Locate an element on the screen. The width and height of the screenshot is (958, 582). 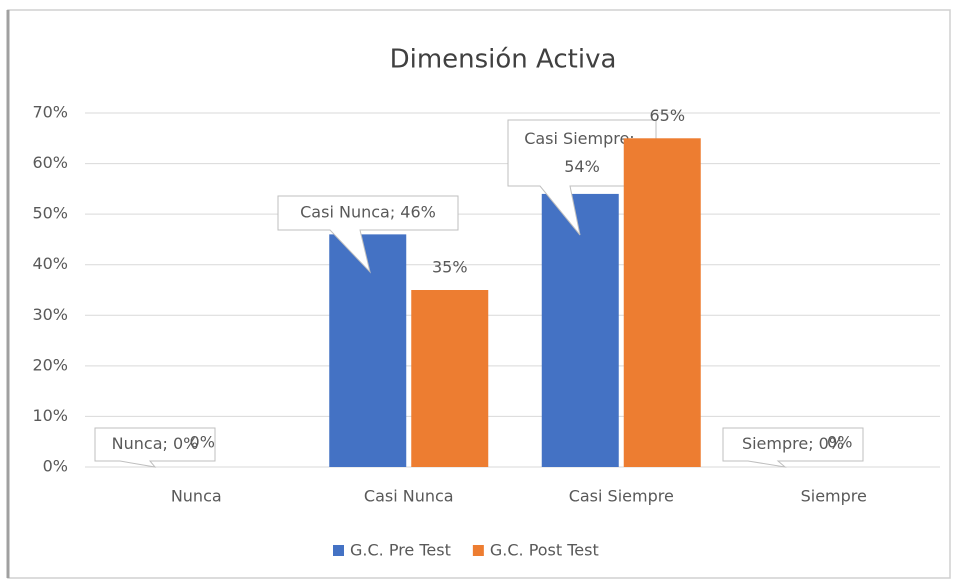
y-tick-label: 40% is located at coordinates (50, 263).